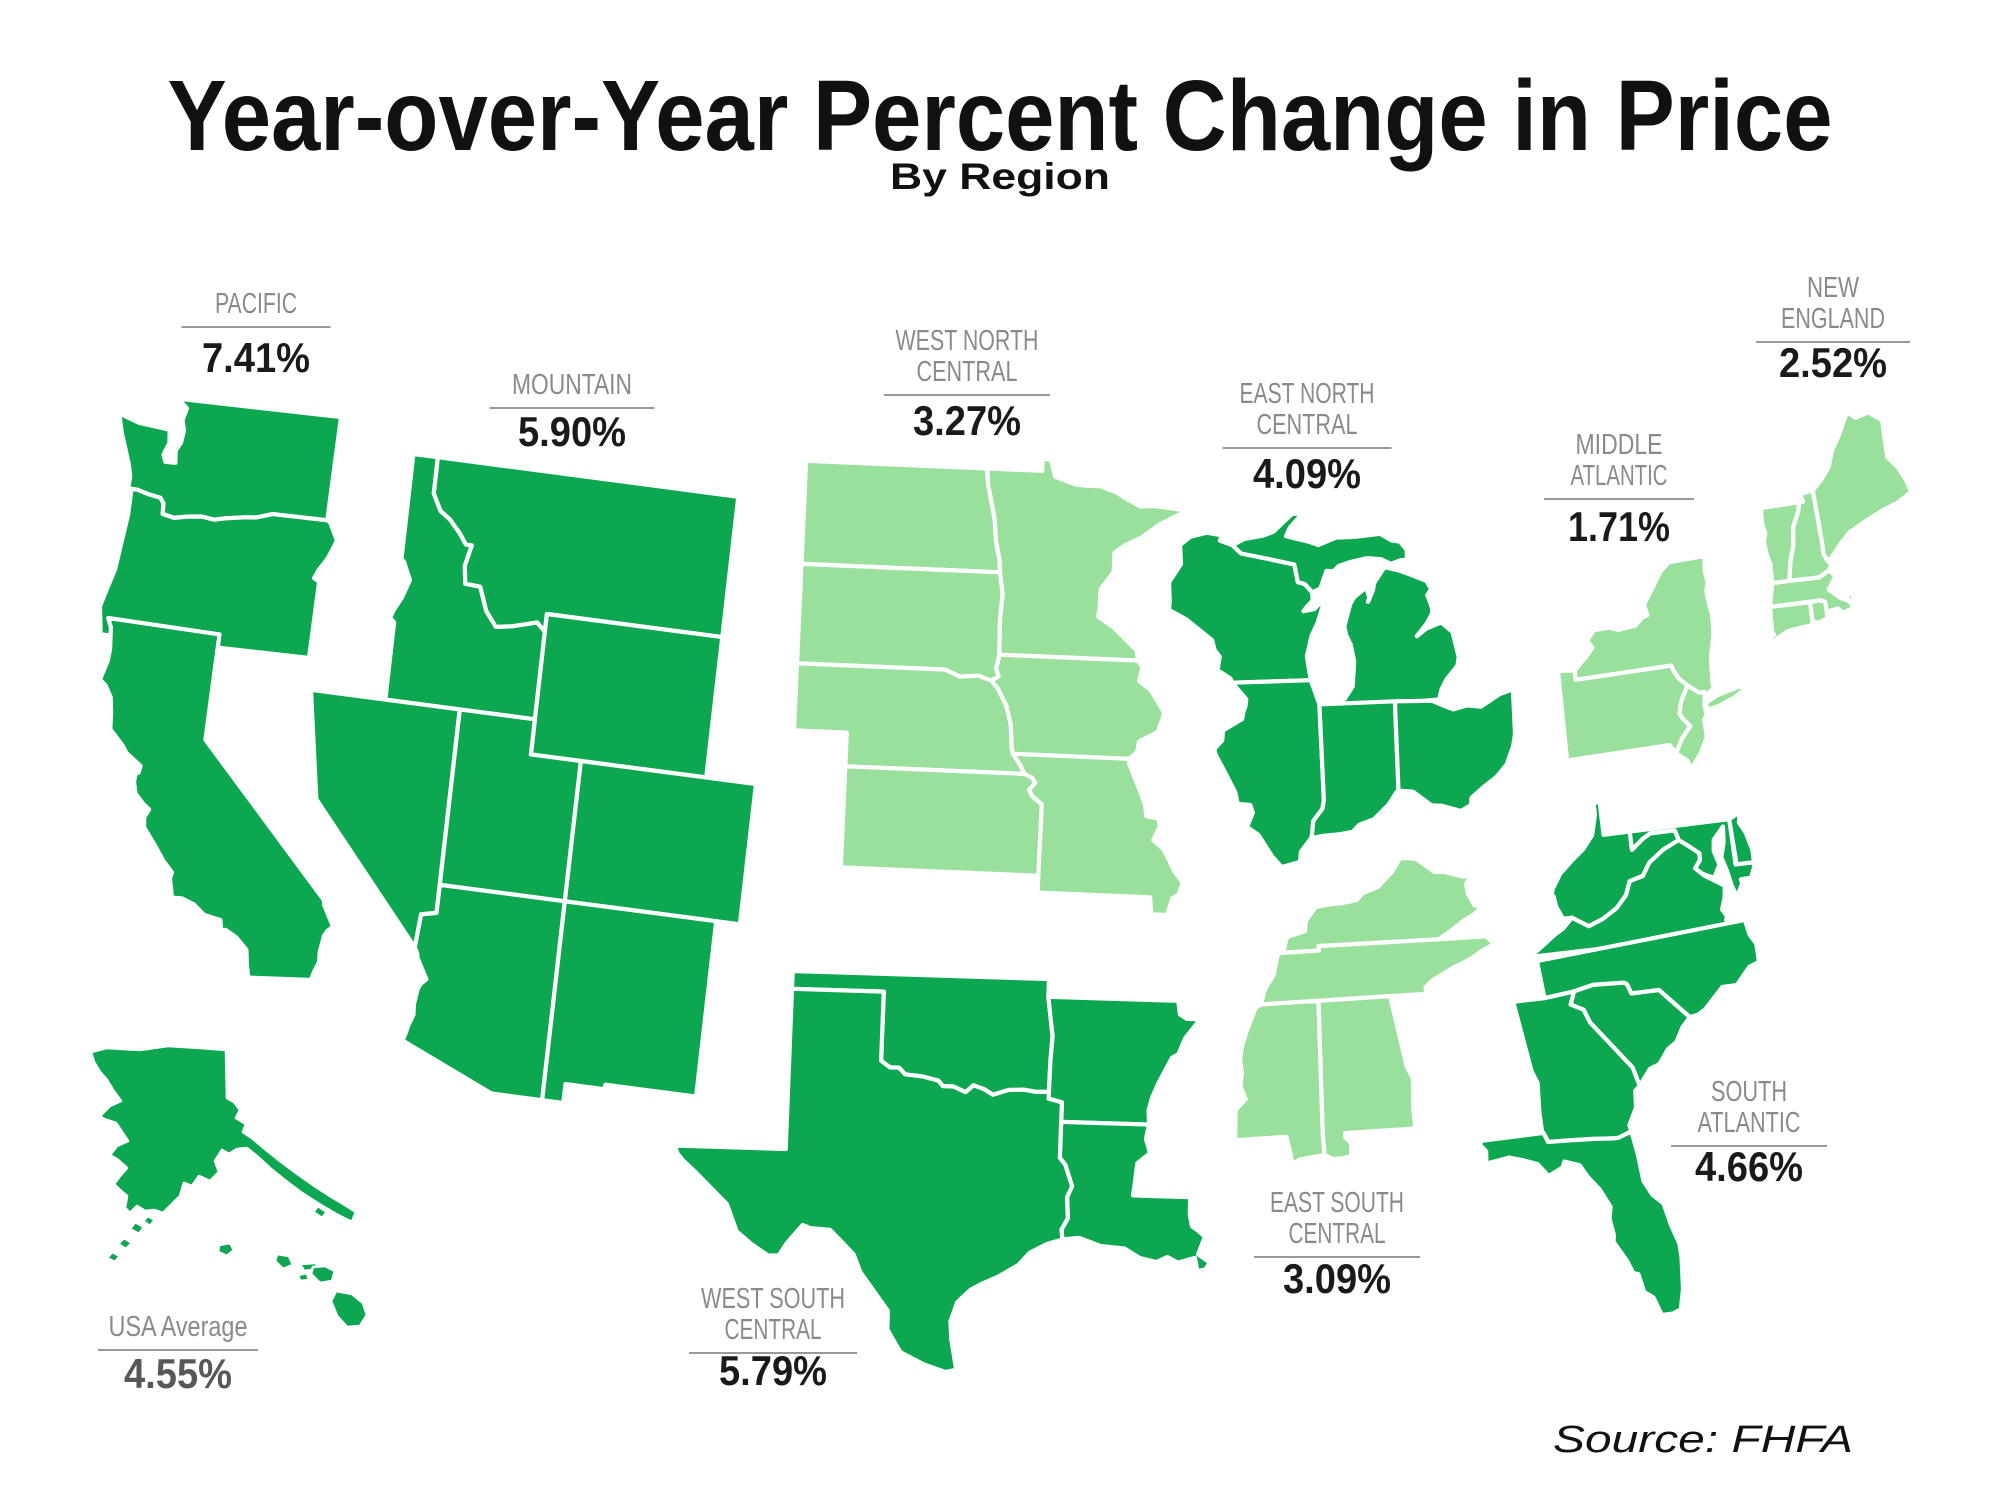 The height and width of the screenshot is (1505, 2000). Describe the element at coordinates (773, 1370) in the screenshot. I see `svg-text: 5.79%` at that location.